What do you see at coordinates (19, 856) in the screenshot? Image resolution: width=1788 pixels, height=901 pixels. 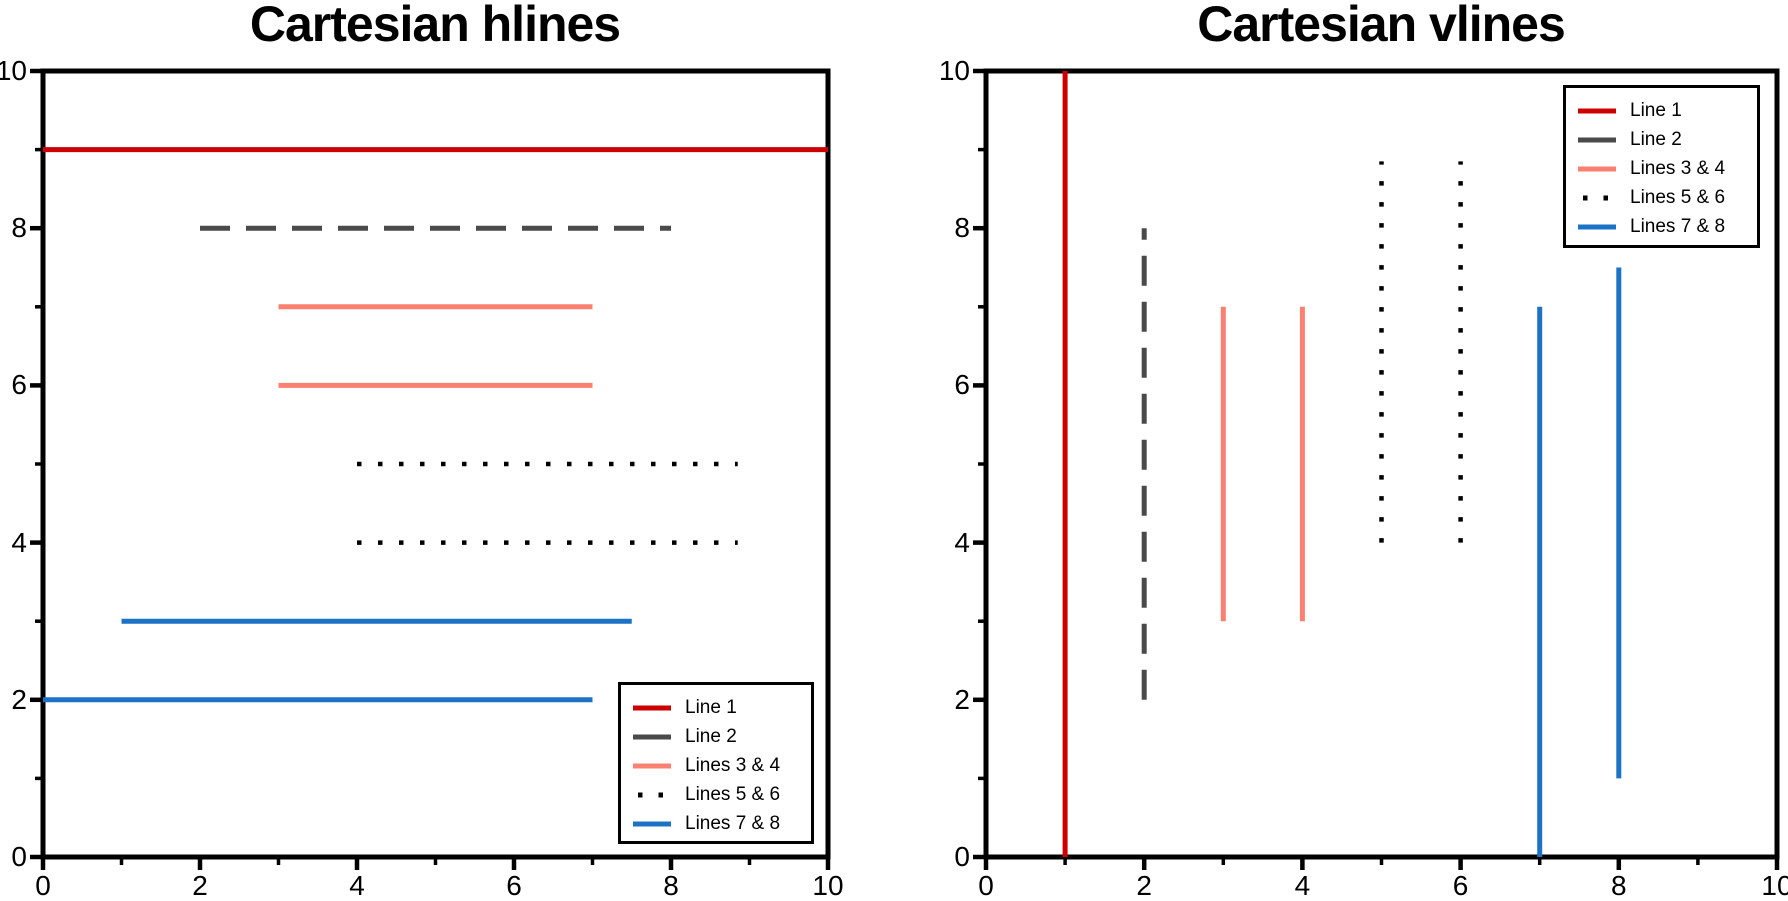 I see `hlines-y-tick-label: 0` at bounding box center [19, 856].